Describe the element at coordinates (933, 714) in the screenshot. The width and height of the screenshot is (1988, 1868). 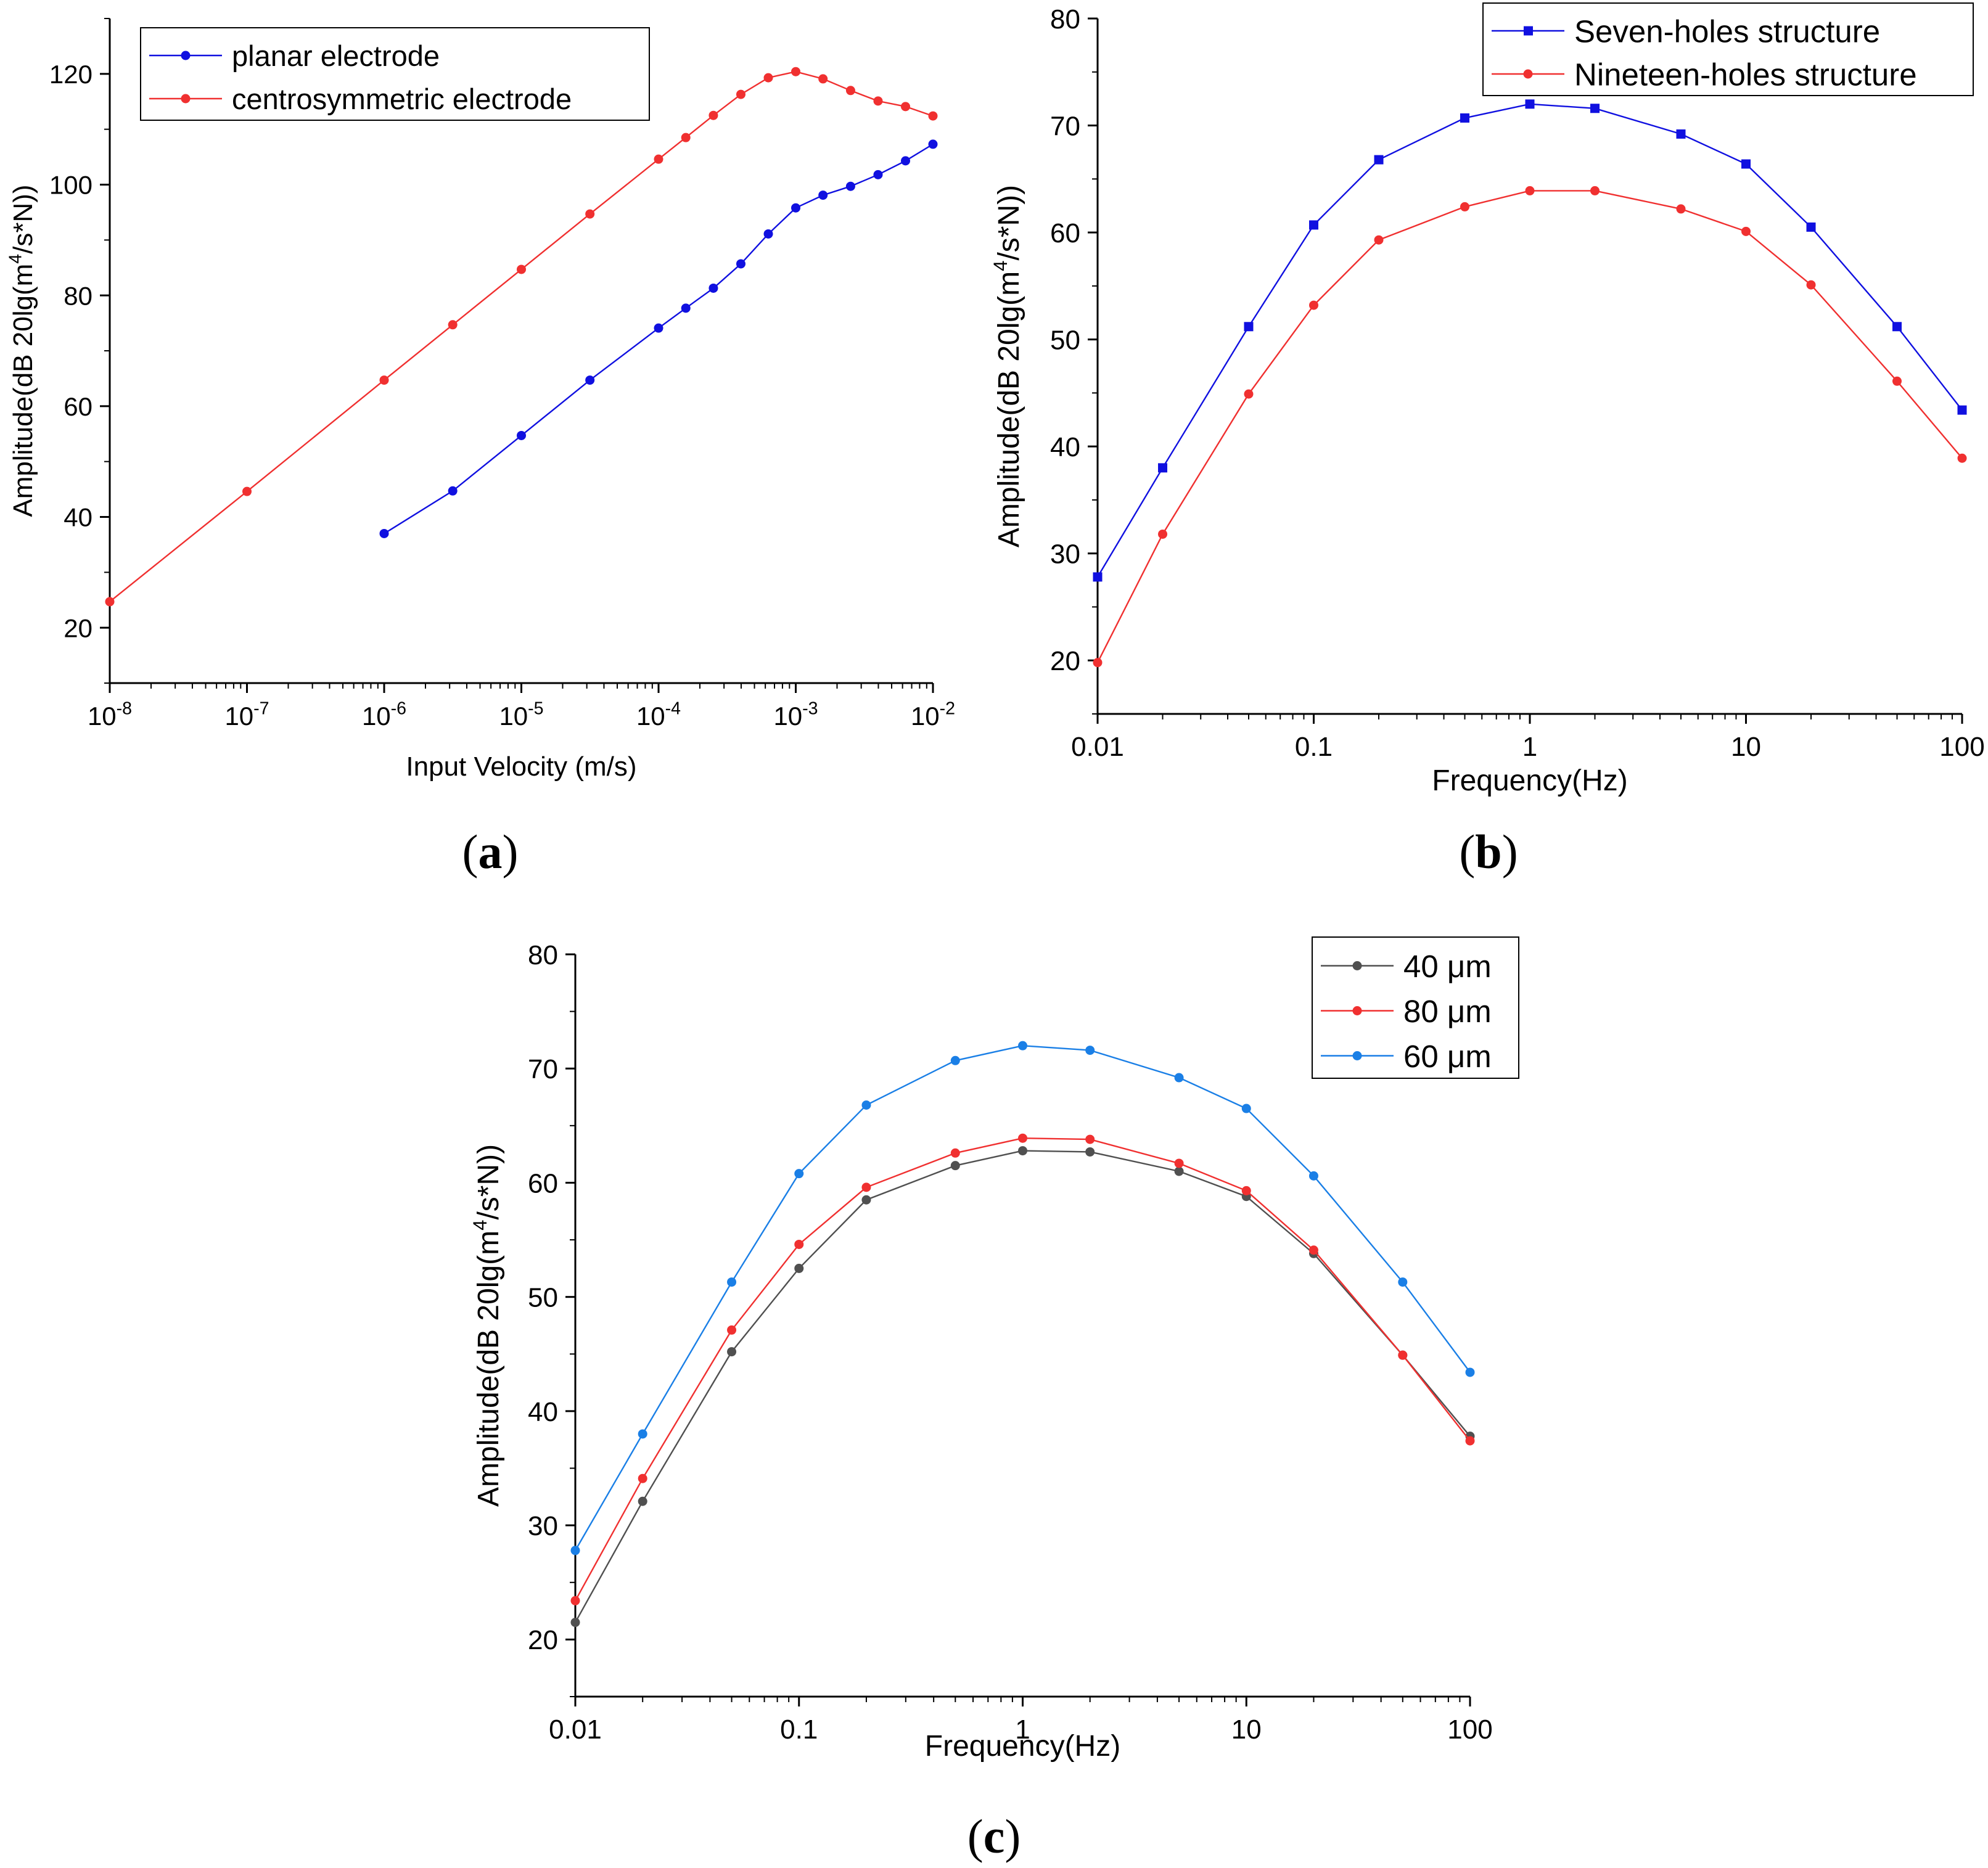
I see `x-tick-label: 10⁻²` at that location.